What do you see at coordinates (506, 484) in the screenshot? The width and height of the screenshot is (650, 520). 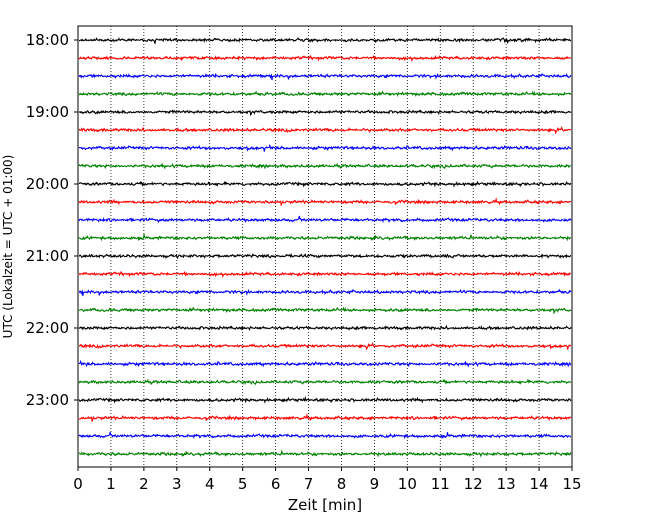 I see `x-tick-label: 13` at bounding box center [506, 484].